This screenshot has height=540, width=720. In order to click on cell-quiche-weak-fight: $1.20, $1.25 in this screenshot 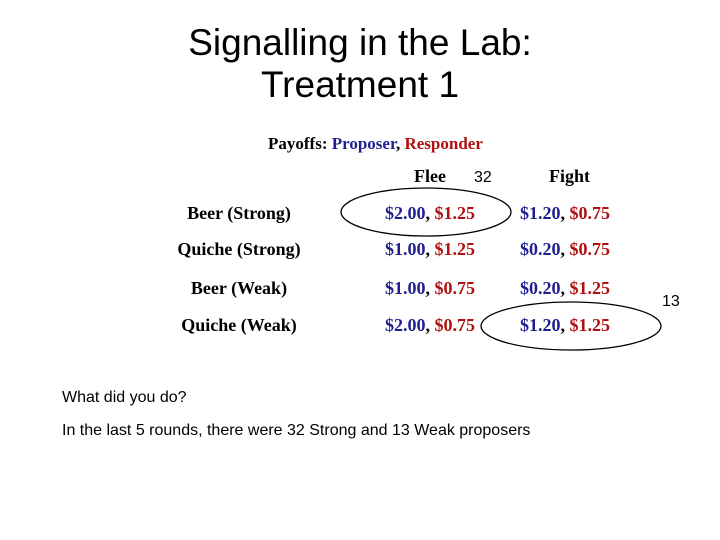, I will do `click(565, 325)`.